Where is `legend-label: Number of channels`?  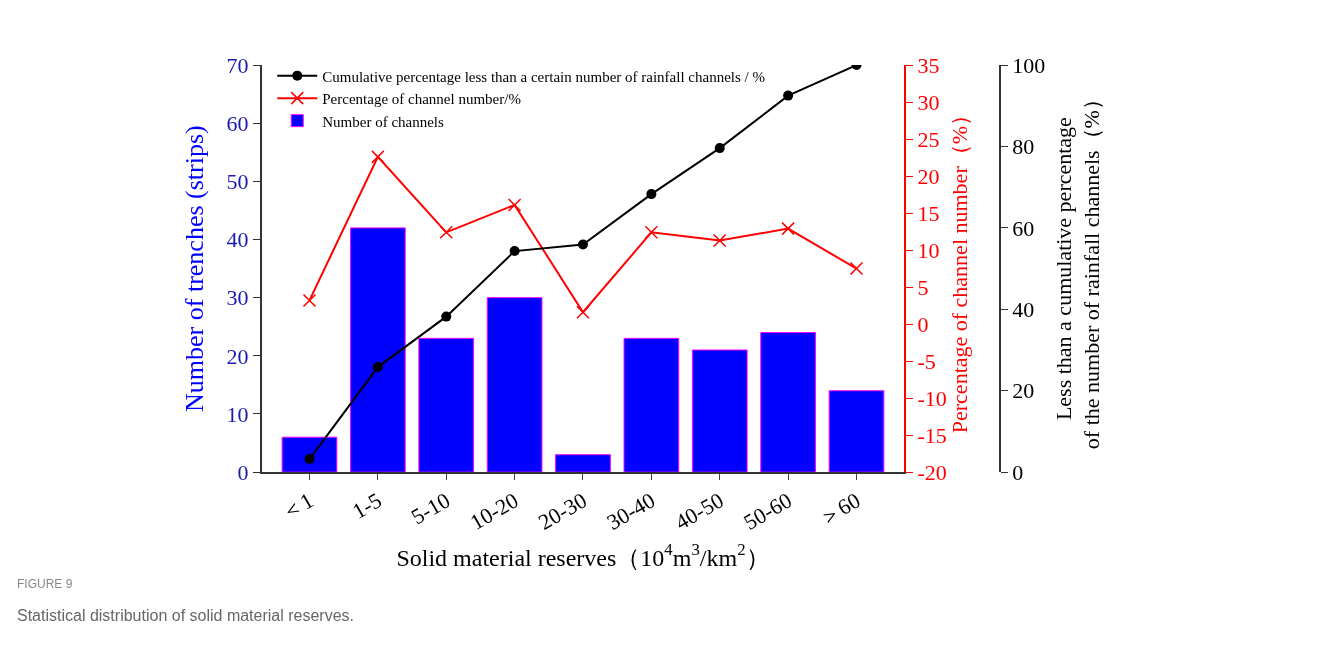
legend-label: Number of channels is located at coordinates (383, 121).